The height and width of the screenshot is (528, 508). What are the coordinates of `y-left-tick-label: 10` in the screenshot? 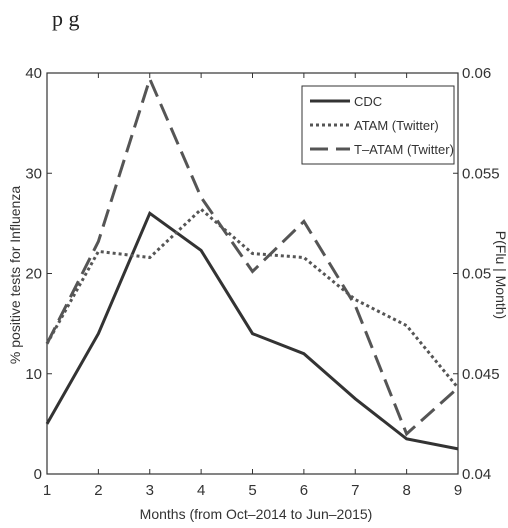 It's located at (33, 374).